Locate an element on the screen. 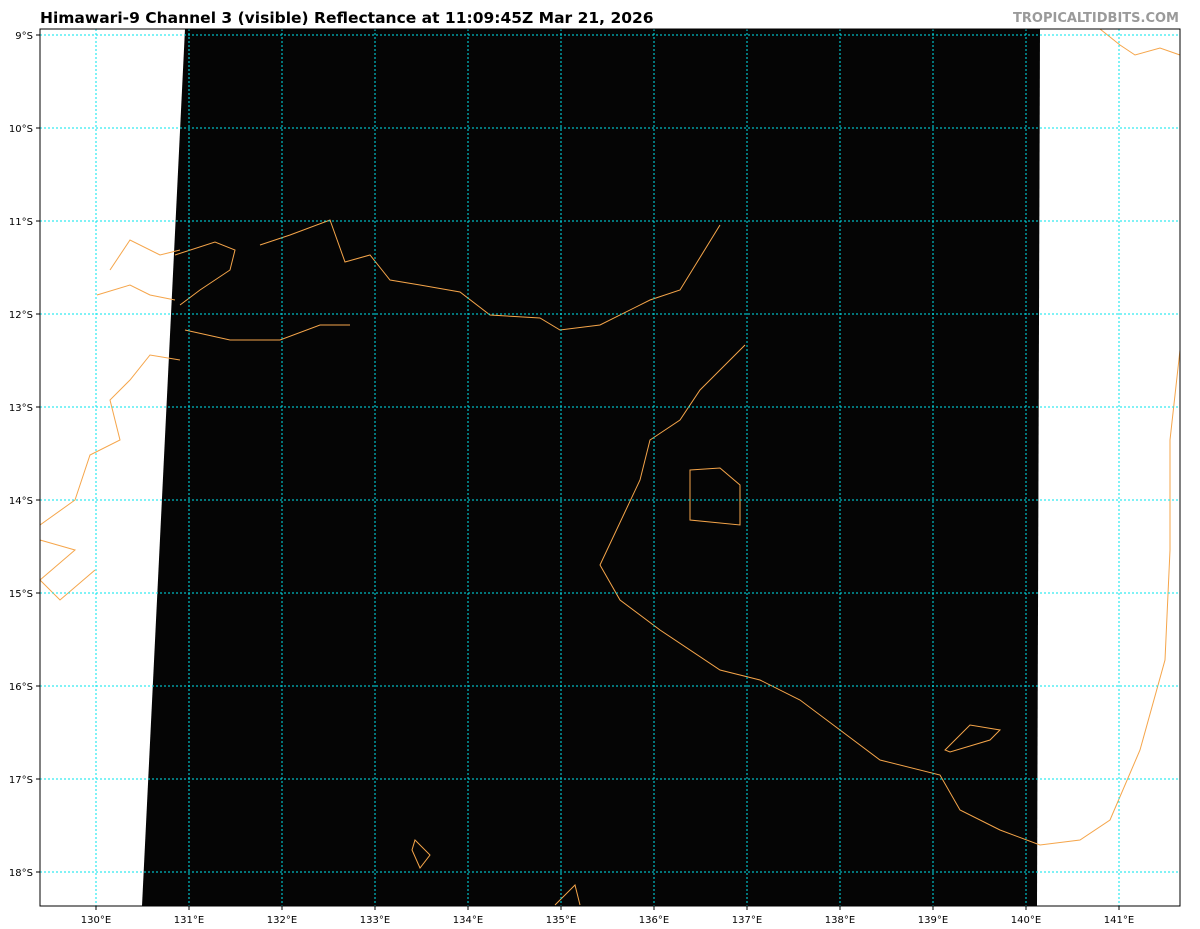 The width and height of the screenshot is (1200, 929). lon-tick-label: 139°E is located at coordinates (933, 920).